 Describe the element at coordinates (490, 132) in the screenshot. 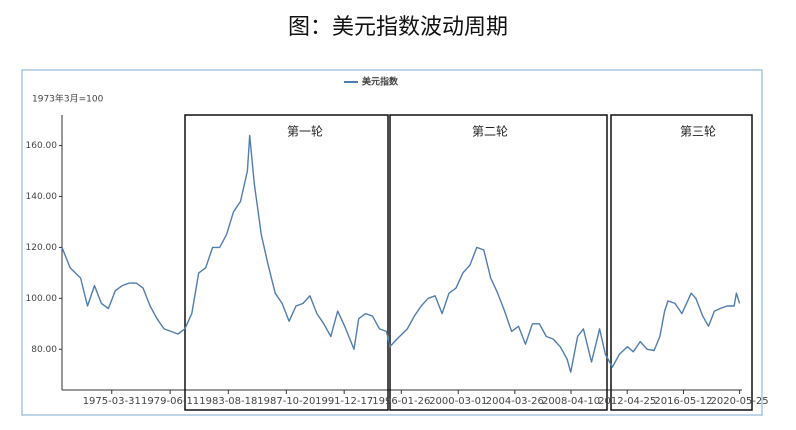

I see `cycle-label: 第二轮` at that location.